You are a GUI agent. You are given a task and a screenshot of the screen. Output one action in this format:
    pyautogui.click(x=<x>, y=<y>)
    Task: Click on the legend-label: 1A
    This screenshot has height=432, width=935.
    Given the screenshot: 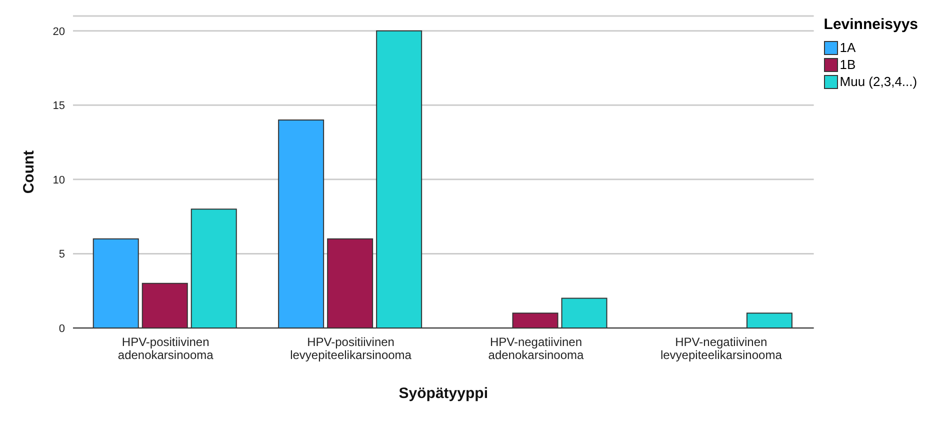 What is the action you would take?
    pyautogui.click(x=847, y=47)
    